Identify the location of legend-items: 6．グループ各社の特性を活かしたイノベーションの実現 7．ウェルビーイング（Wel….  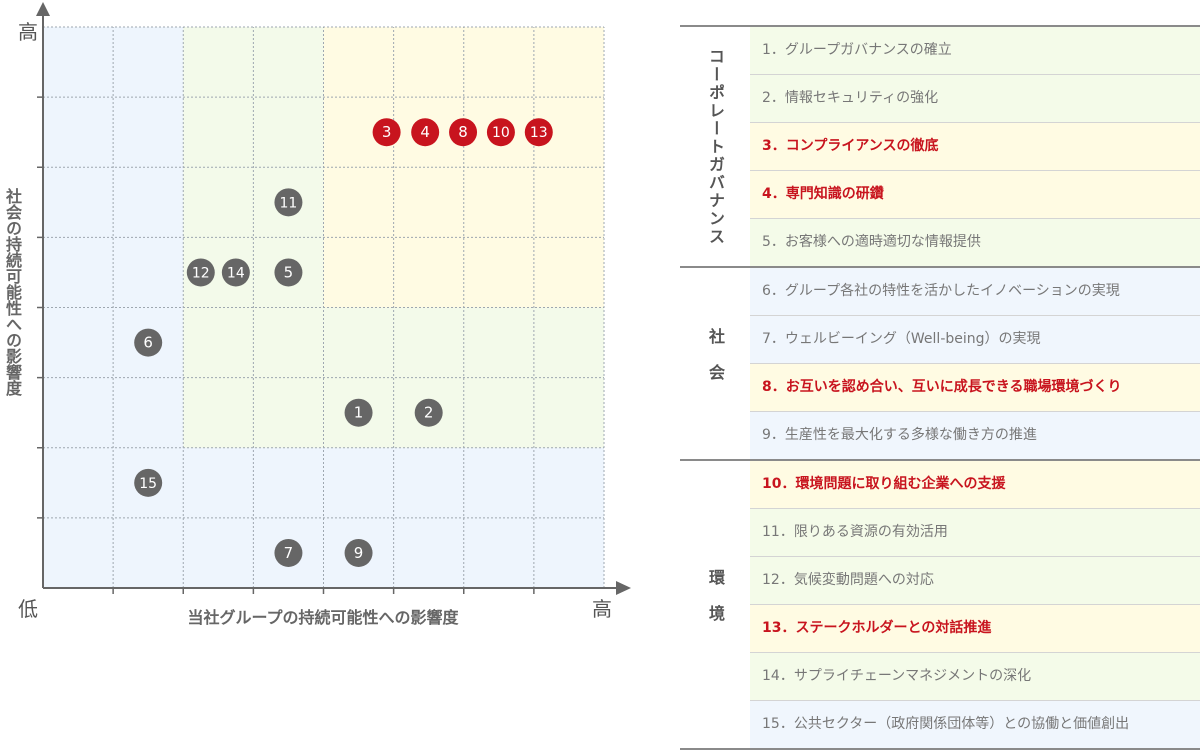
(975, 363).